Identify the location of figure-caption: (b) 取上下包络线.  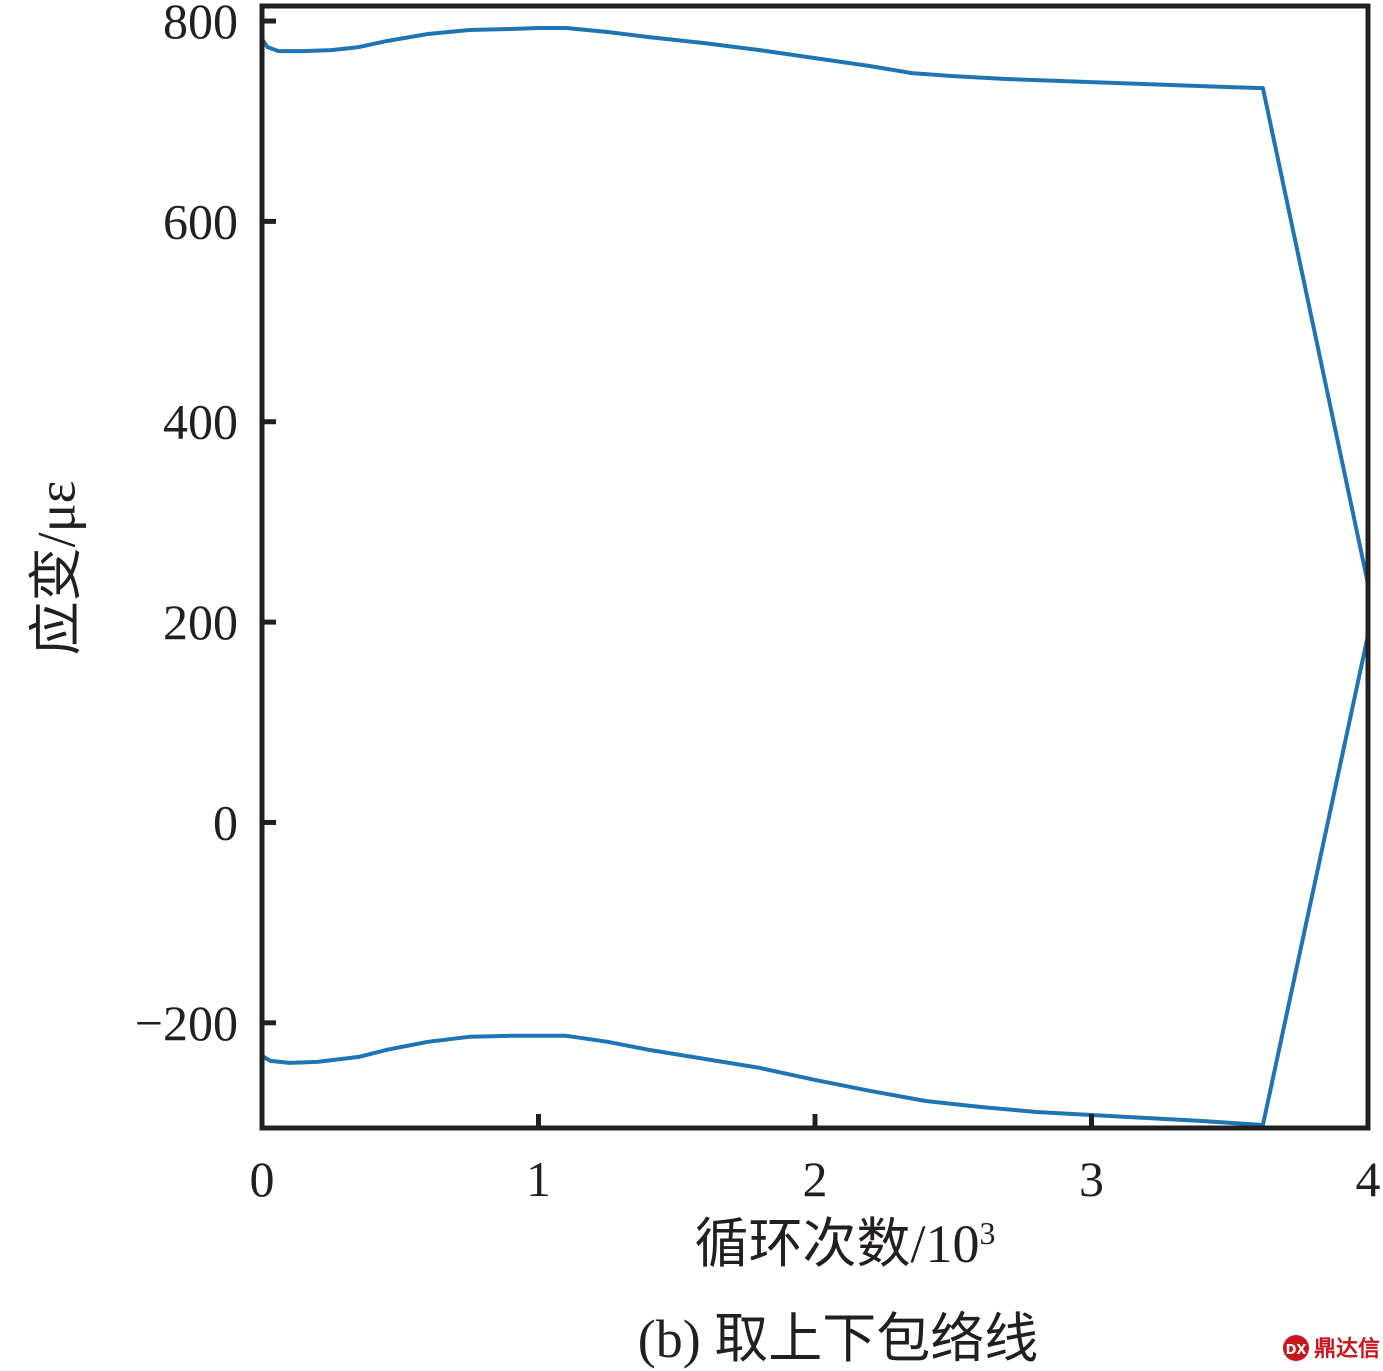
(838, 1339).